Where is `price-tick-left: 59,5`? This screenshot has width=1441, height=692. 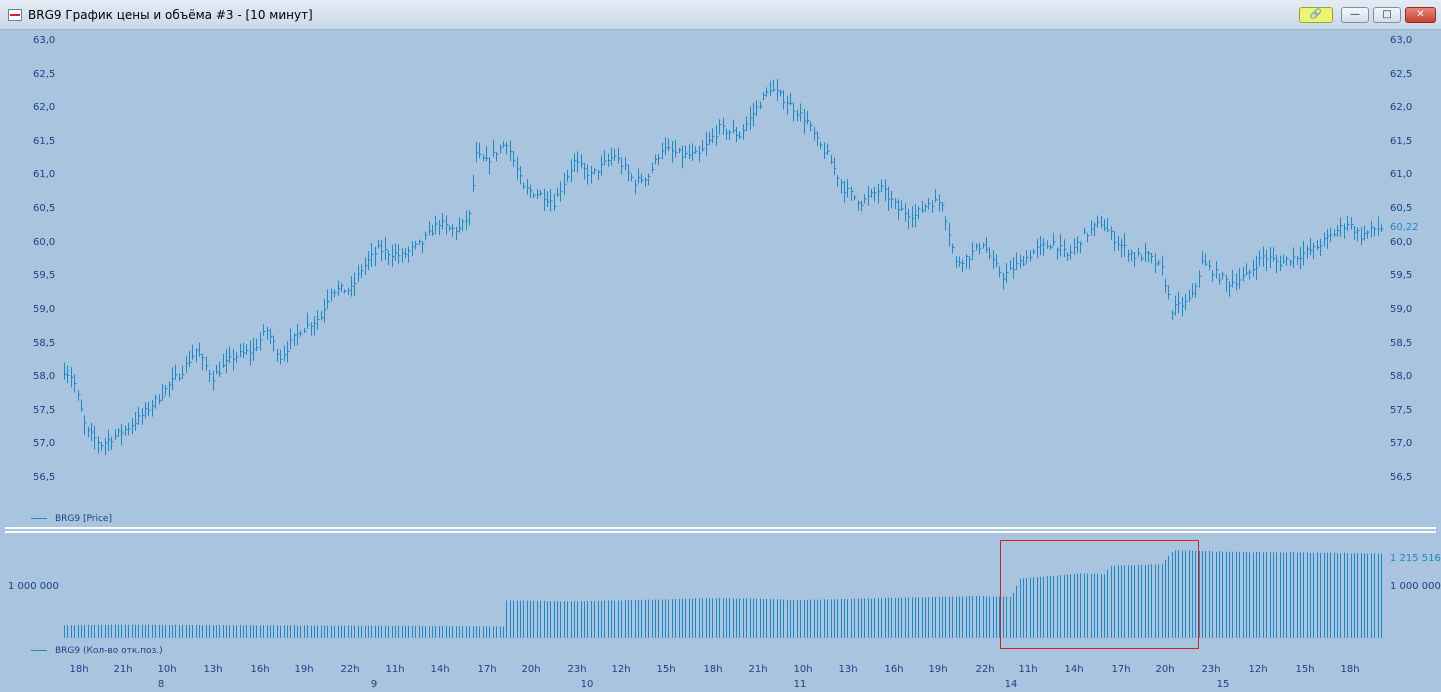 price-tick-left: 59,5 is located at coordinates (44, 276).